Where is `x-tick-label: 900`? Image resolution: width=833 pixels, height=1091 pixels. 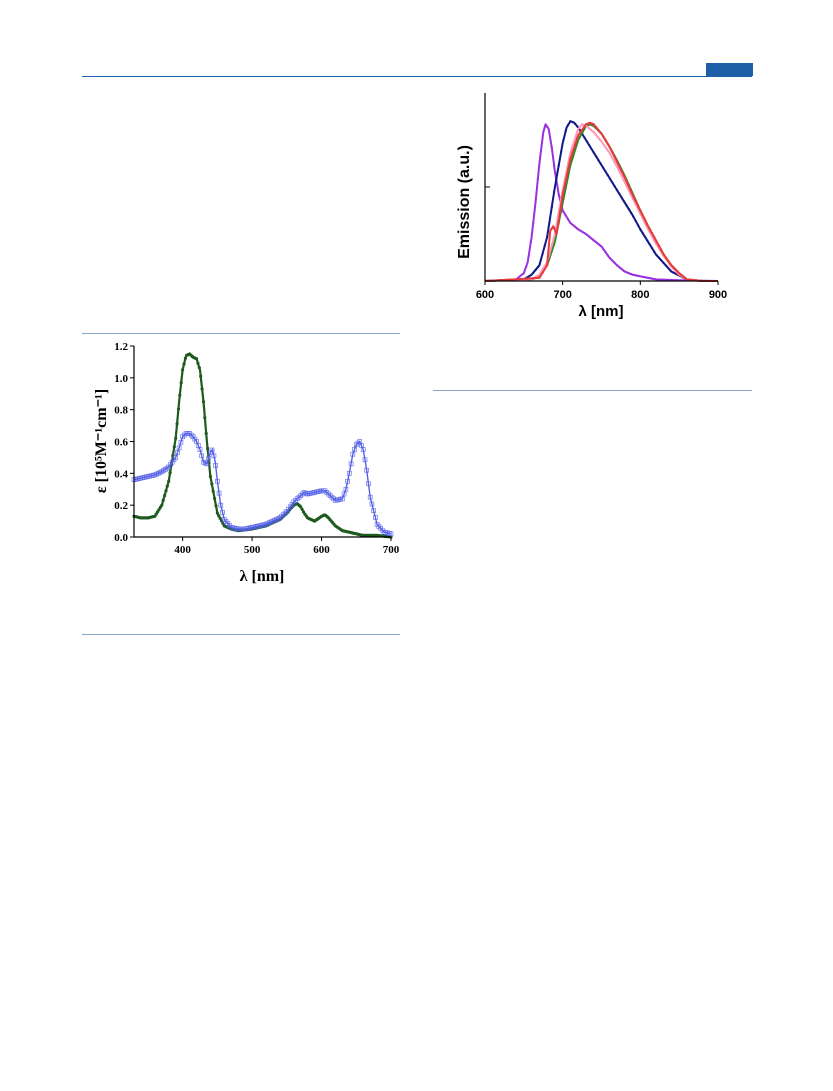 x-tick-label: 900 is located at coordinates (718, 295).